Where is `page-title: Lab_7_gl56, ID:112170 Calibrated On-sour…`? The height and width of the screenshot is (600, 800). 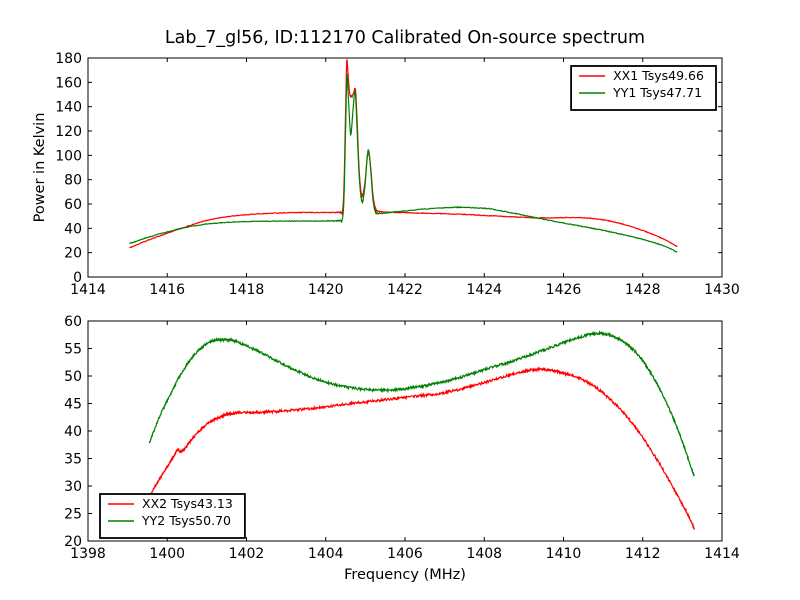 page-title: Lab_7_gl56, ID:112170 Calibrated On-sour… is located at coordinates (405, 38).